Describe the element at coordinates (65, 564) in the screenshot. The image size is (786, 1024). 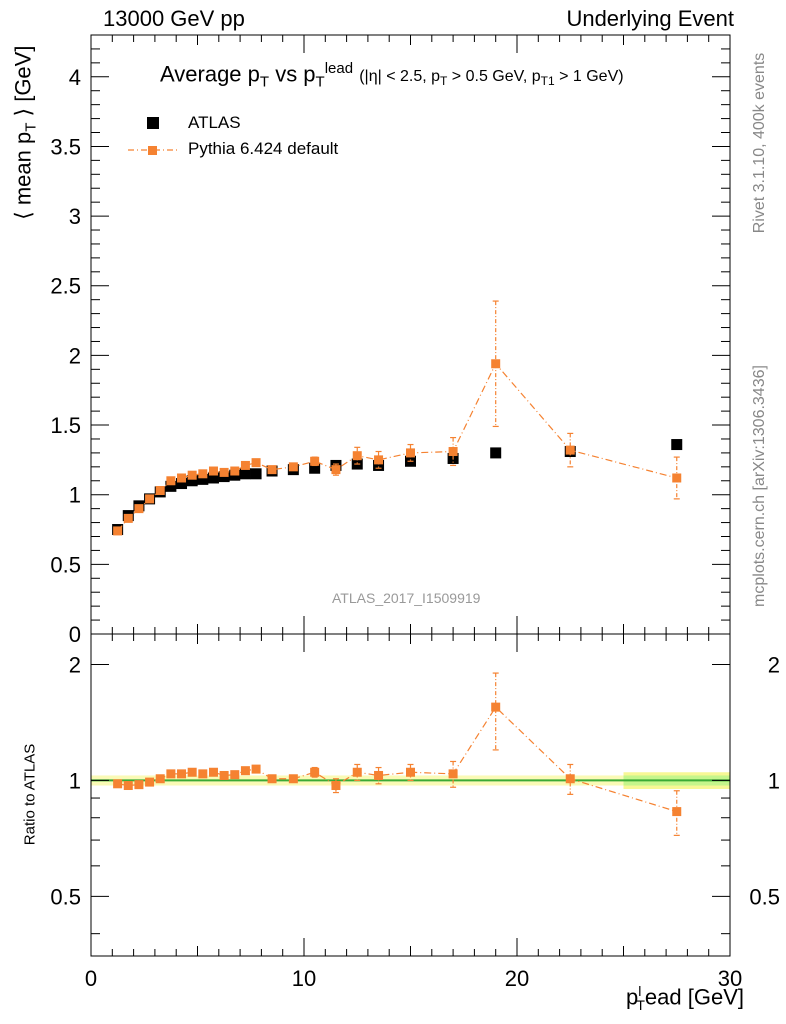
I see `main-y-tick-label: 0.5` at that location.